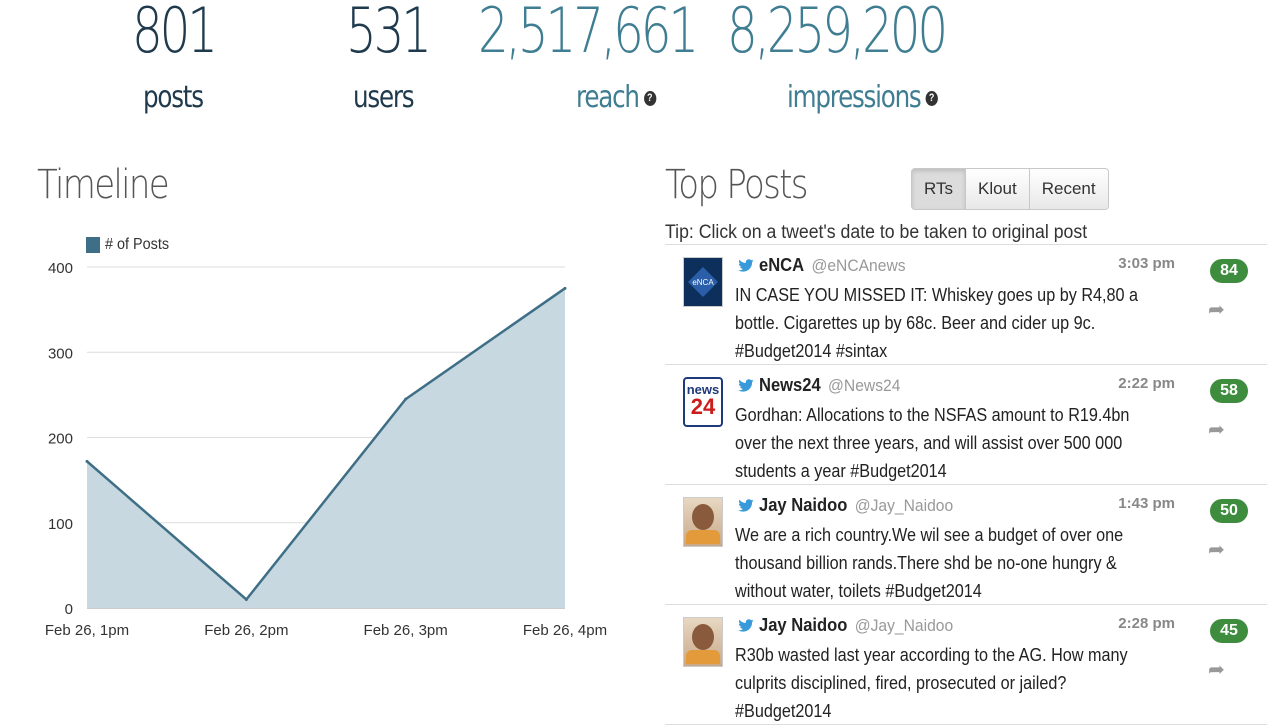 The width and height of the screenshot is (1277, 725). Describe the element at coordinates (565, 630) in the screenshot. I see `x-tick-label: Feb 26, 4pm` at that location.